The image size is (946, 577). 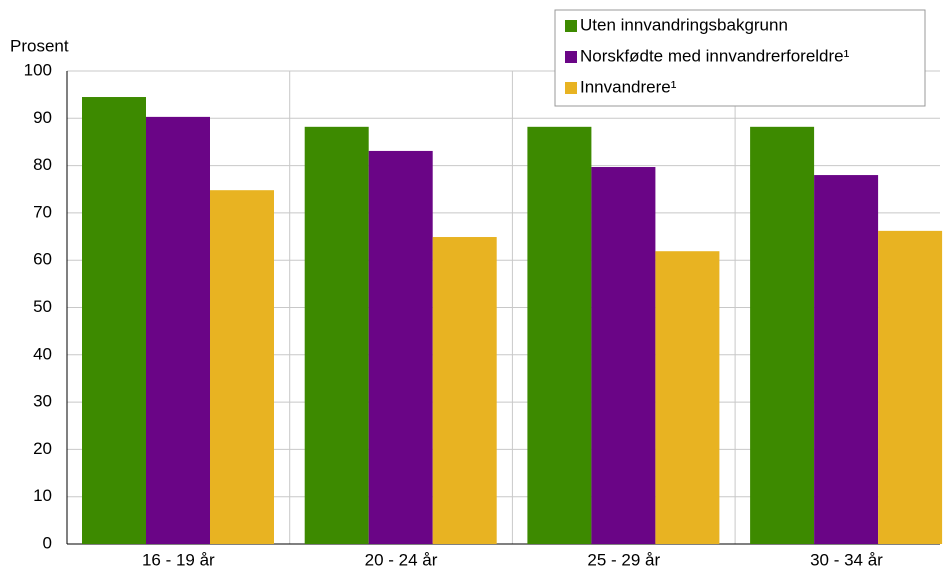 I want to click on y-tick-label: 70, so click(x=42, y=211).